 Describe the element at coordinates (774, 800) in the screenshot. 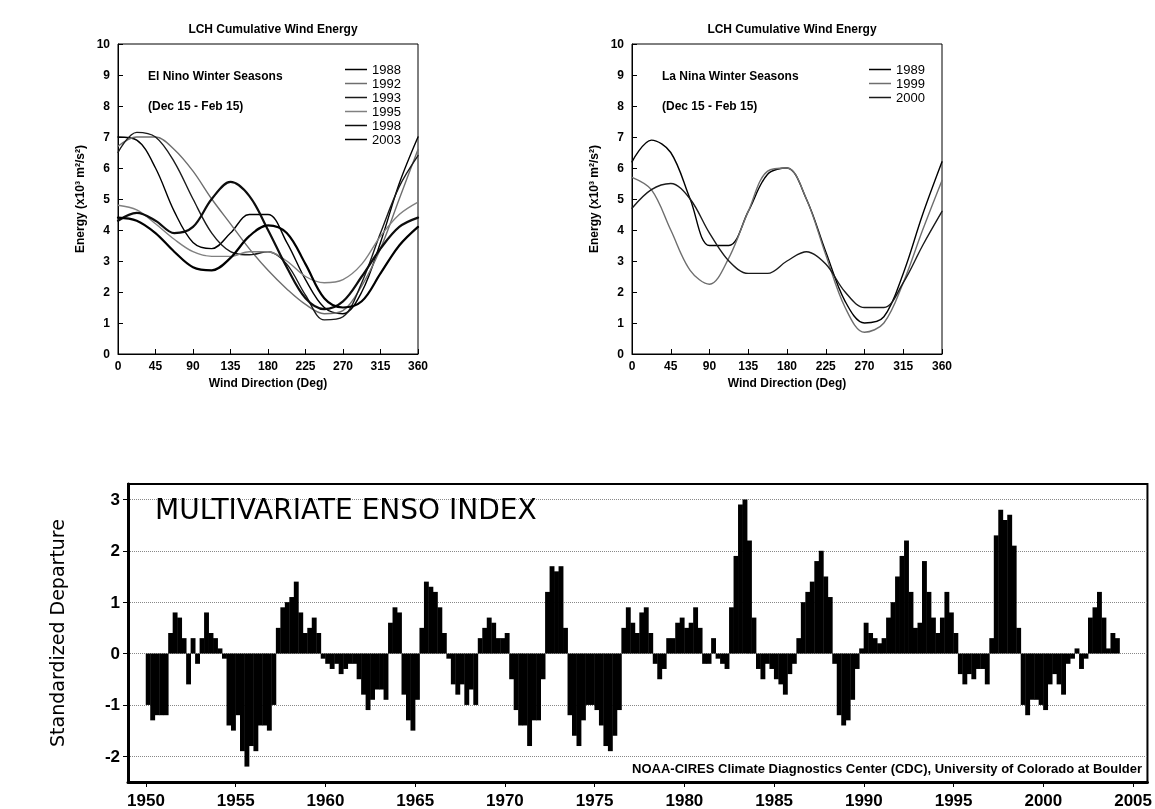

I see `x-tick-label: 1985` at that location.